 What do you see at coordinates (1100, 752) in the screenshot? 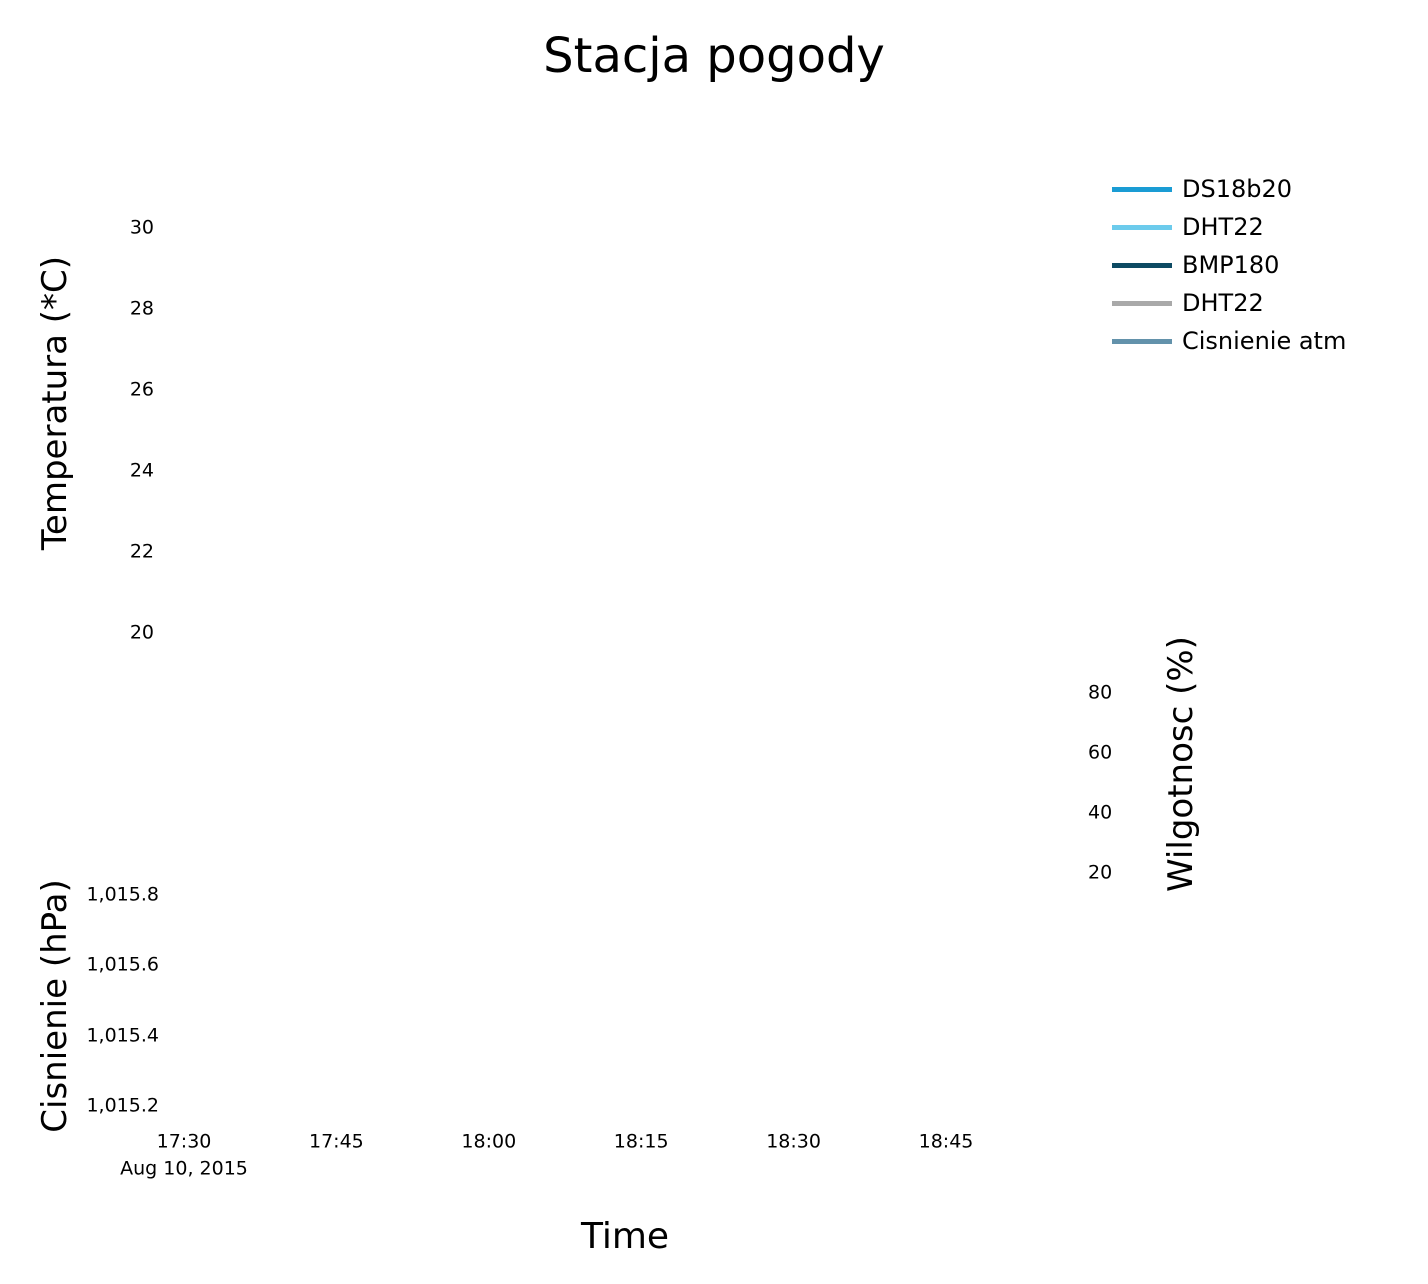
I see `humidity-axis-tick: 60` at bounding box center [1100, 752].